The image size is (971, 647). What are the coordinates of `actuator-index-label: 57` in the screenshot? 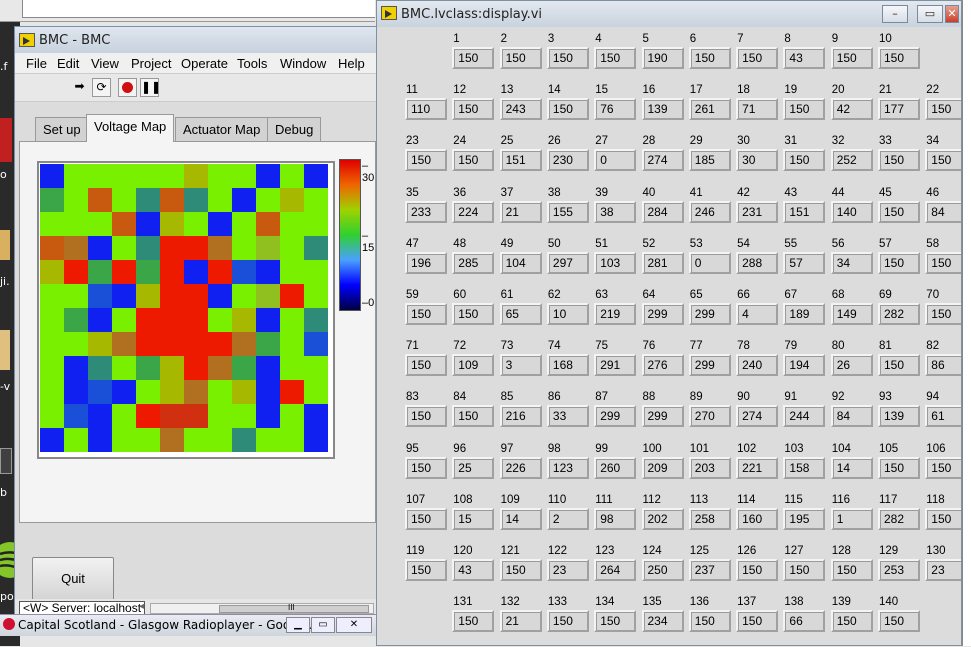 It's located at (885, 243).